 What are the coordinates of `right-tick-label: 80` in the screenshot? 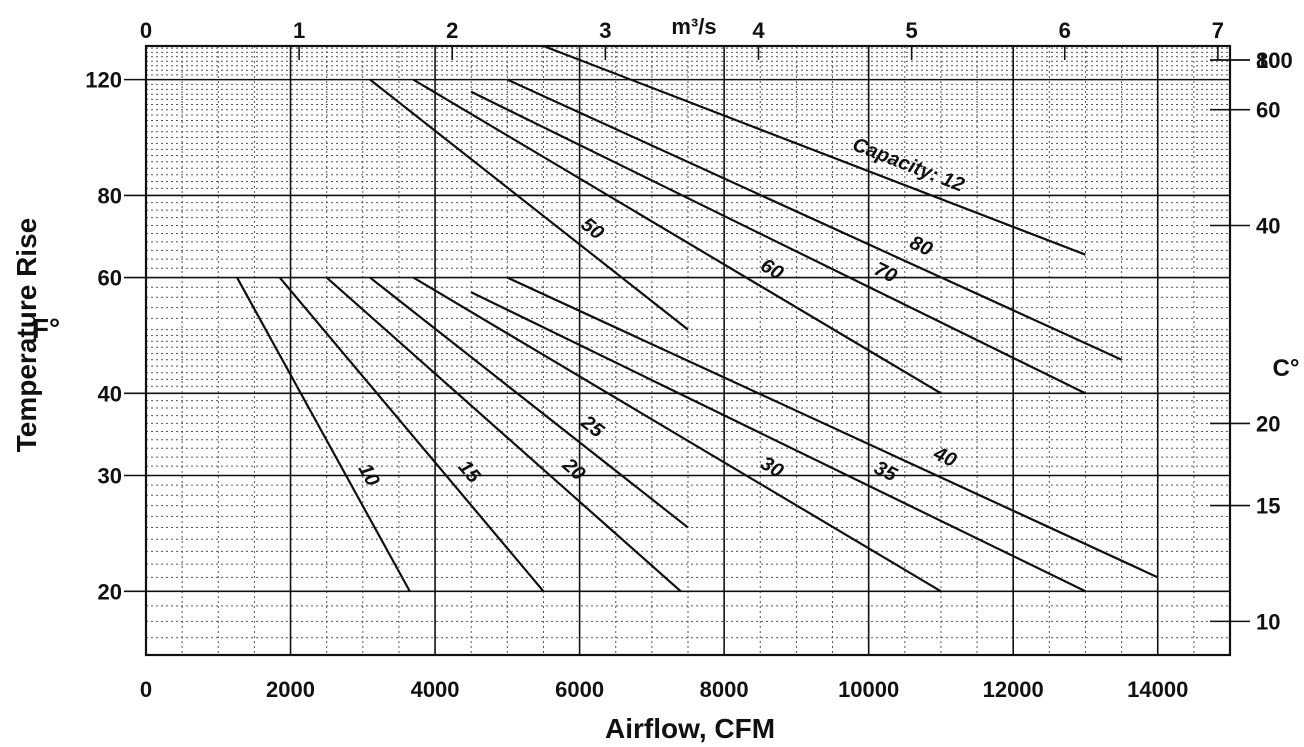 It's located at (1268, 60).